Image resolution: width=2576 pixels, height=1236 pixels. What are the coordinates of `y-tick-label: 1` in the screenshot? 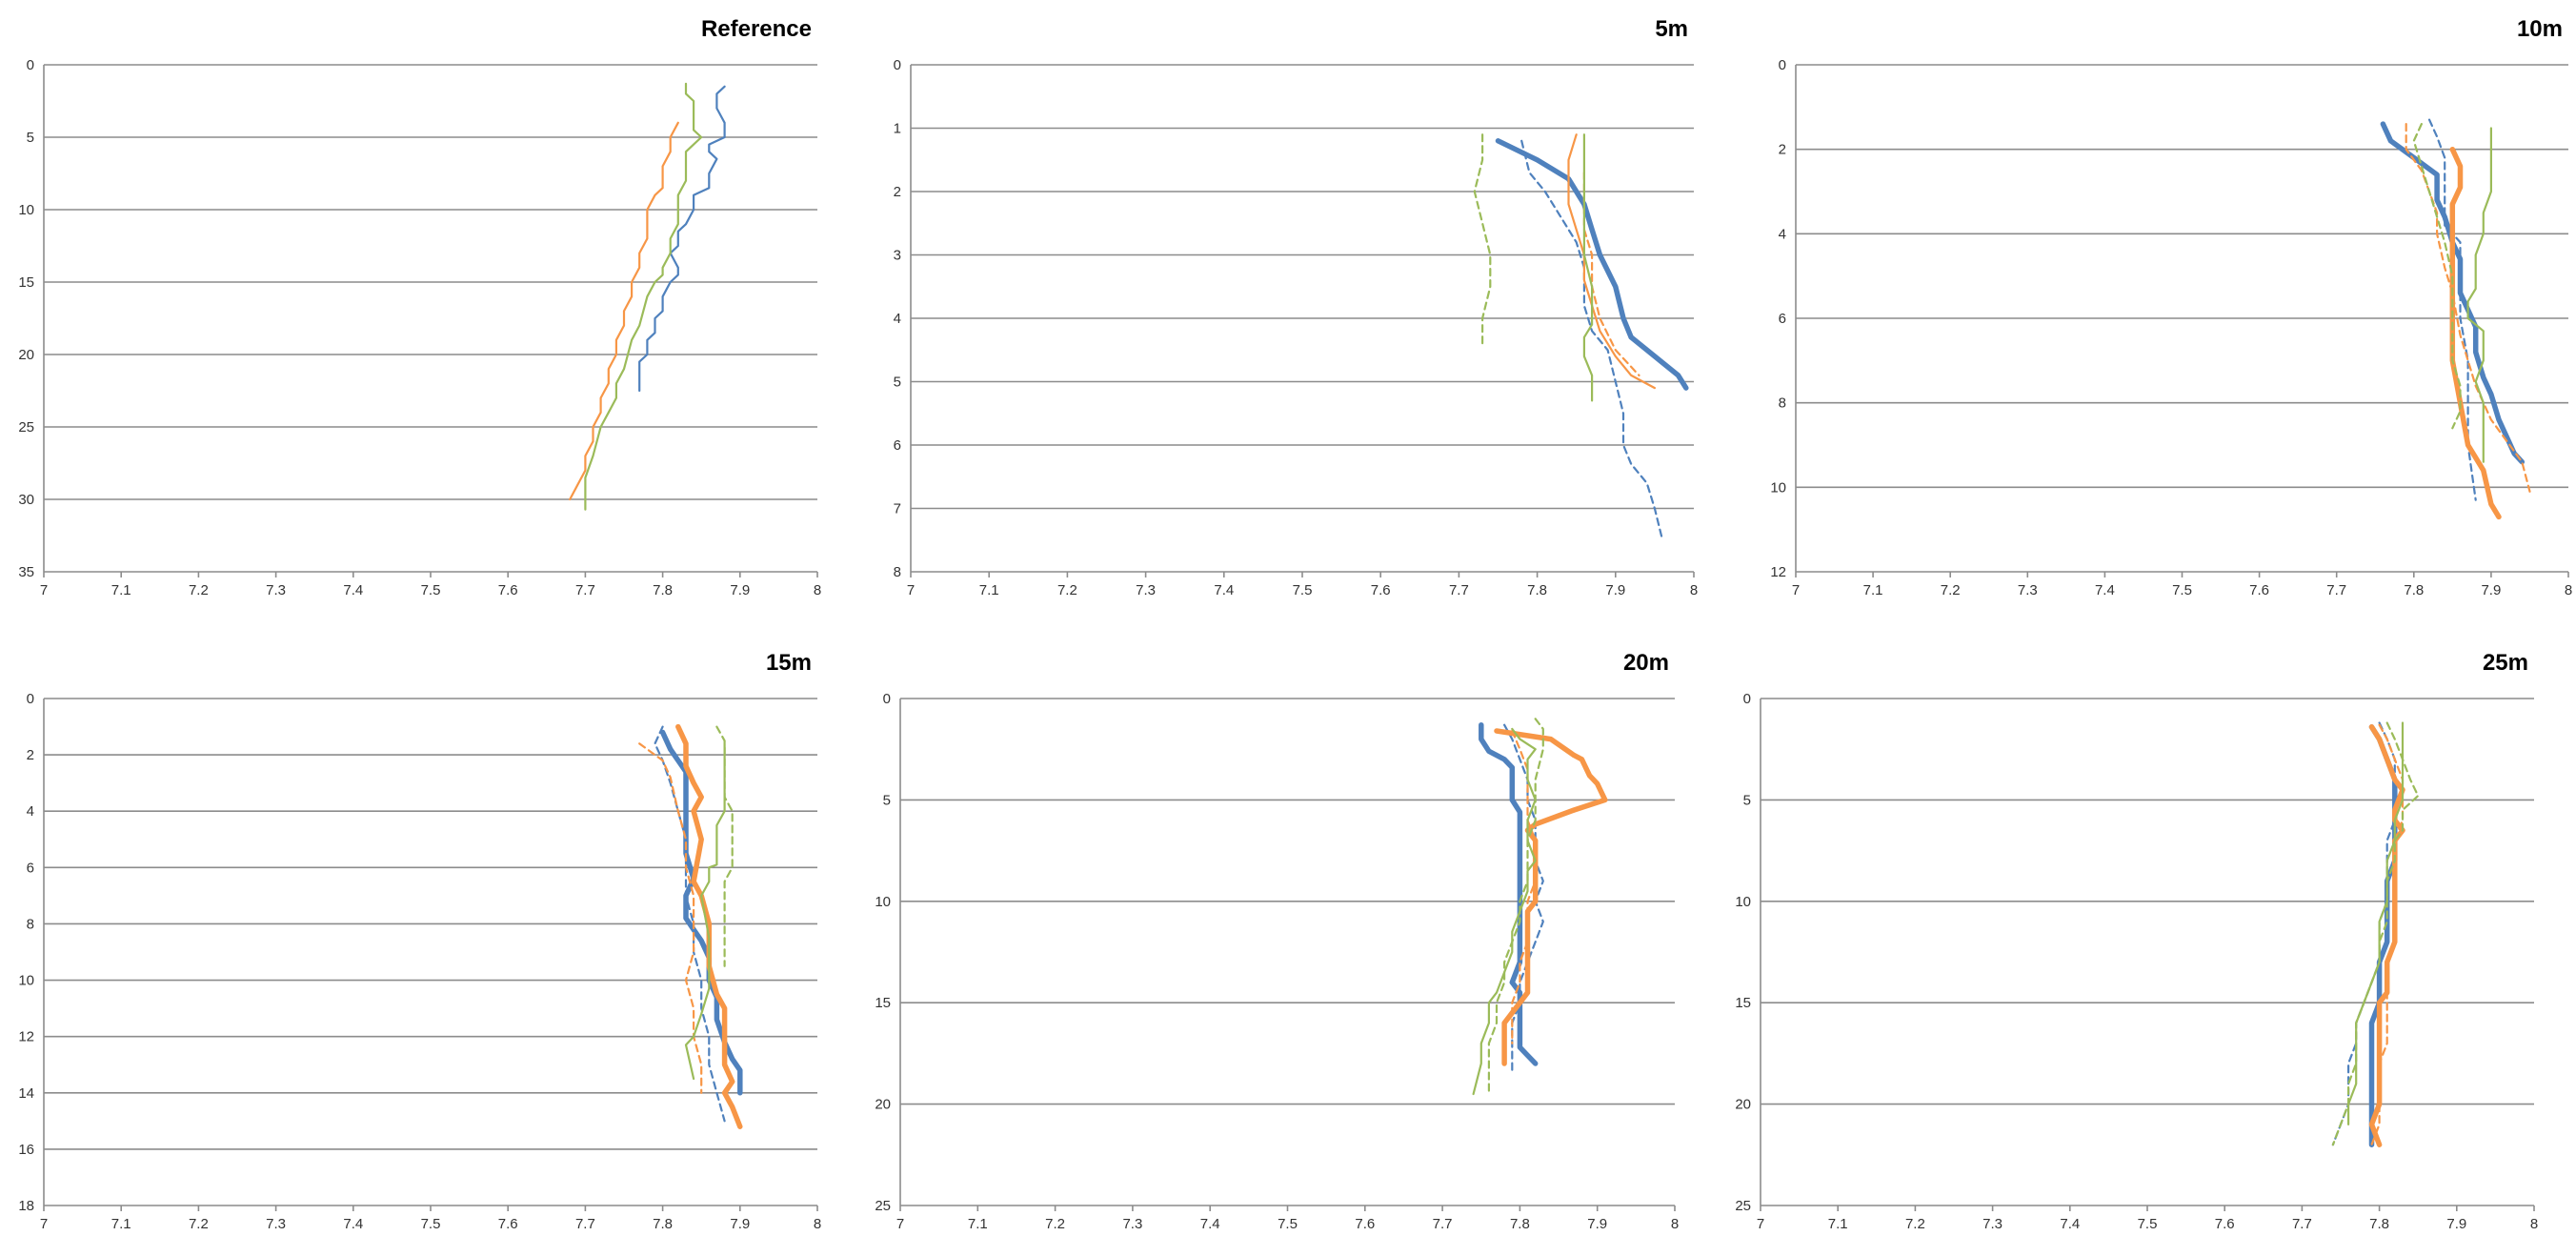 It's located at (897, 129).